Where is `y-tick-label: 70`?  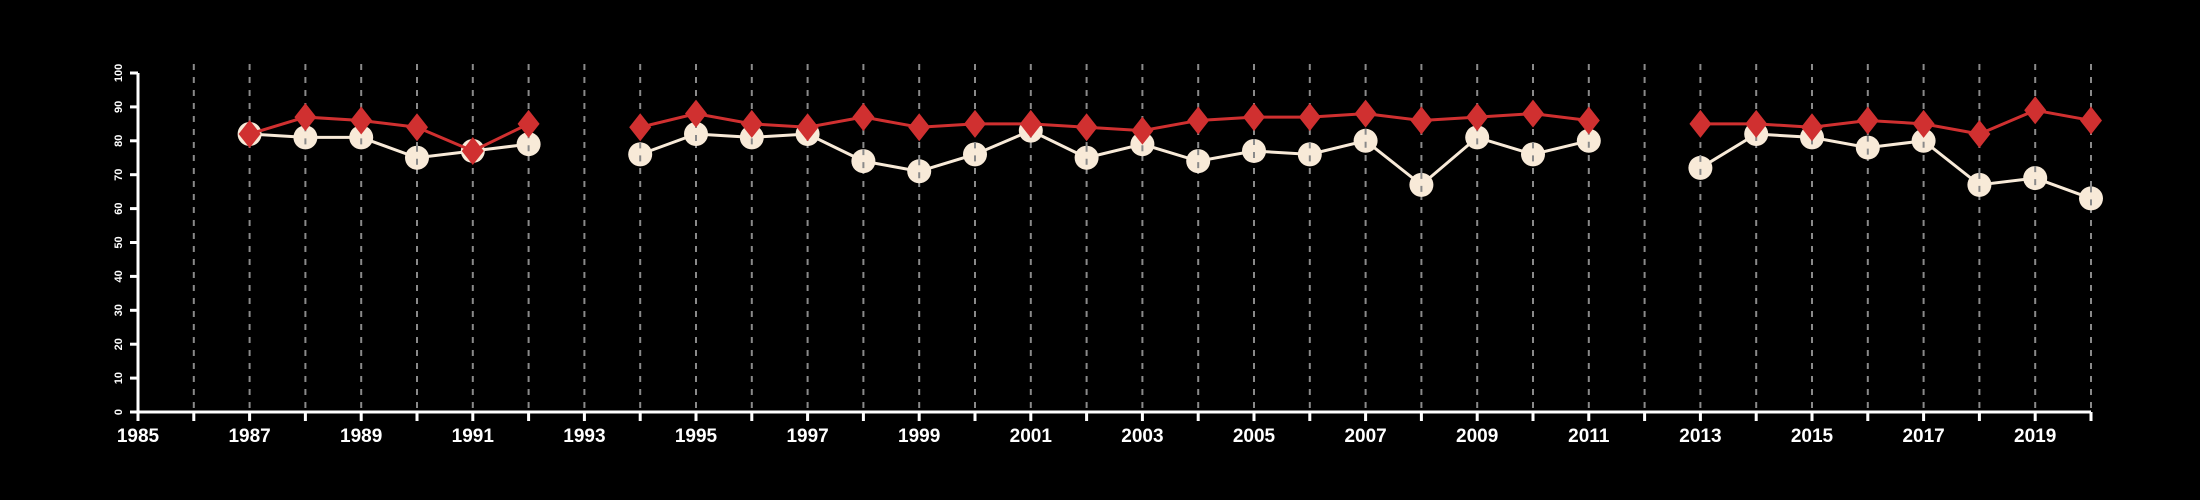
y-tick-label: 70 is located at coordinates (119, 175).